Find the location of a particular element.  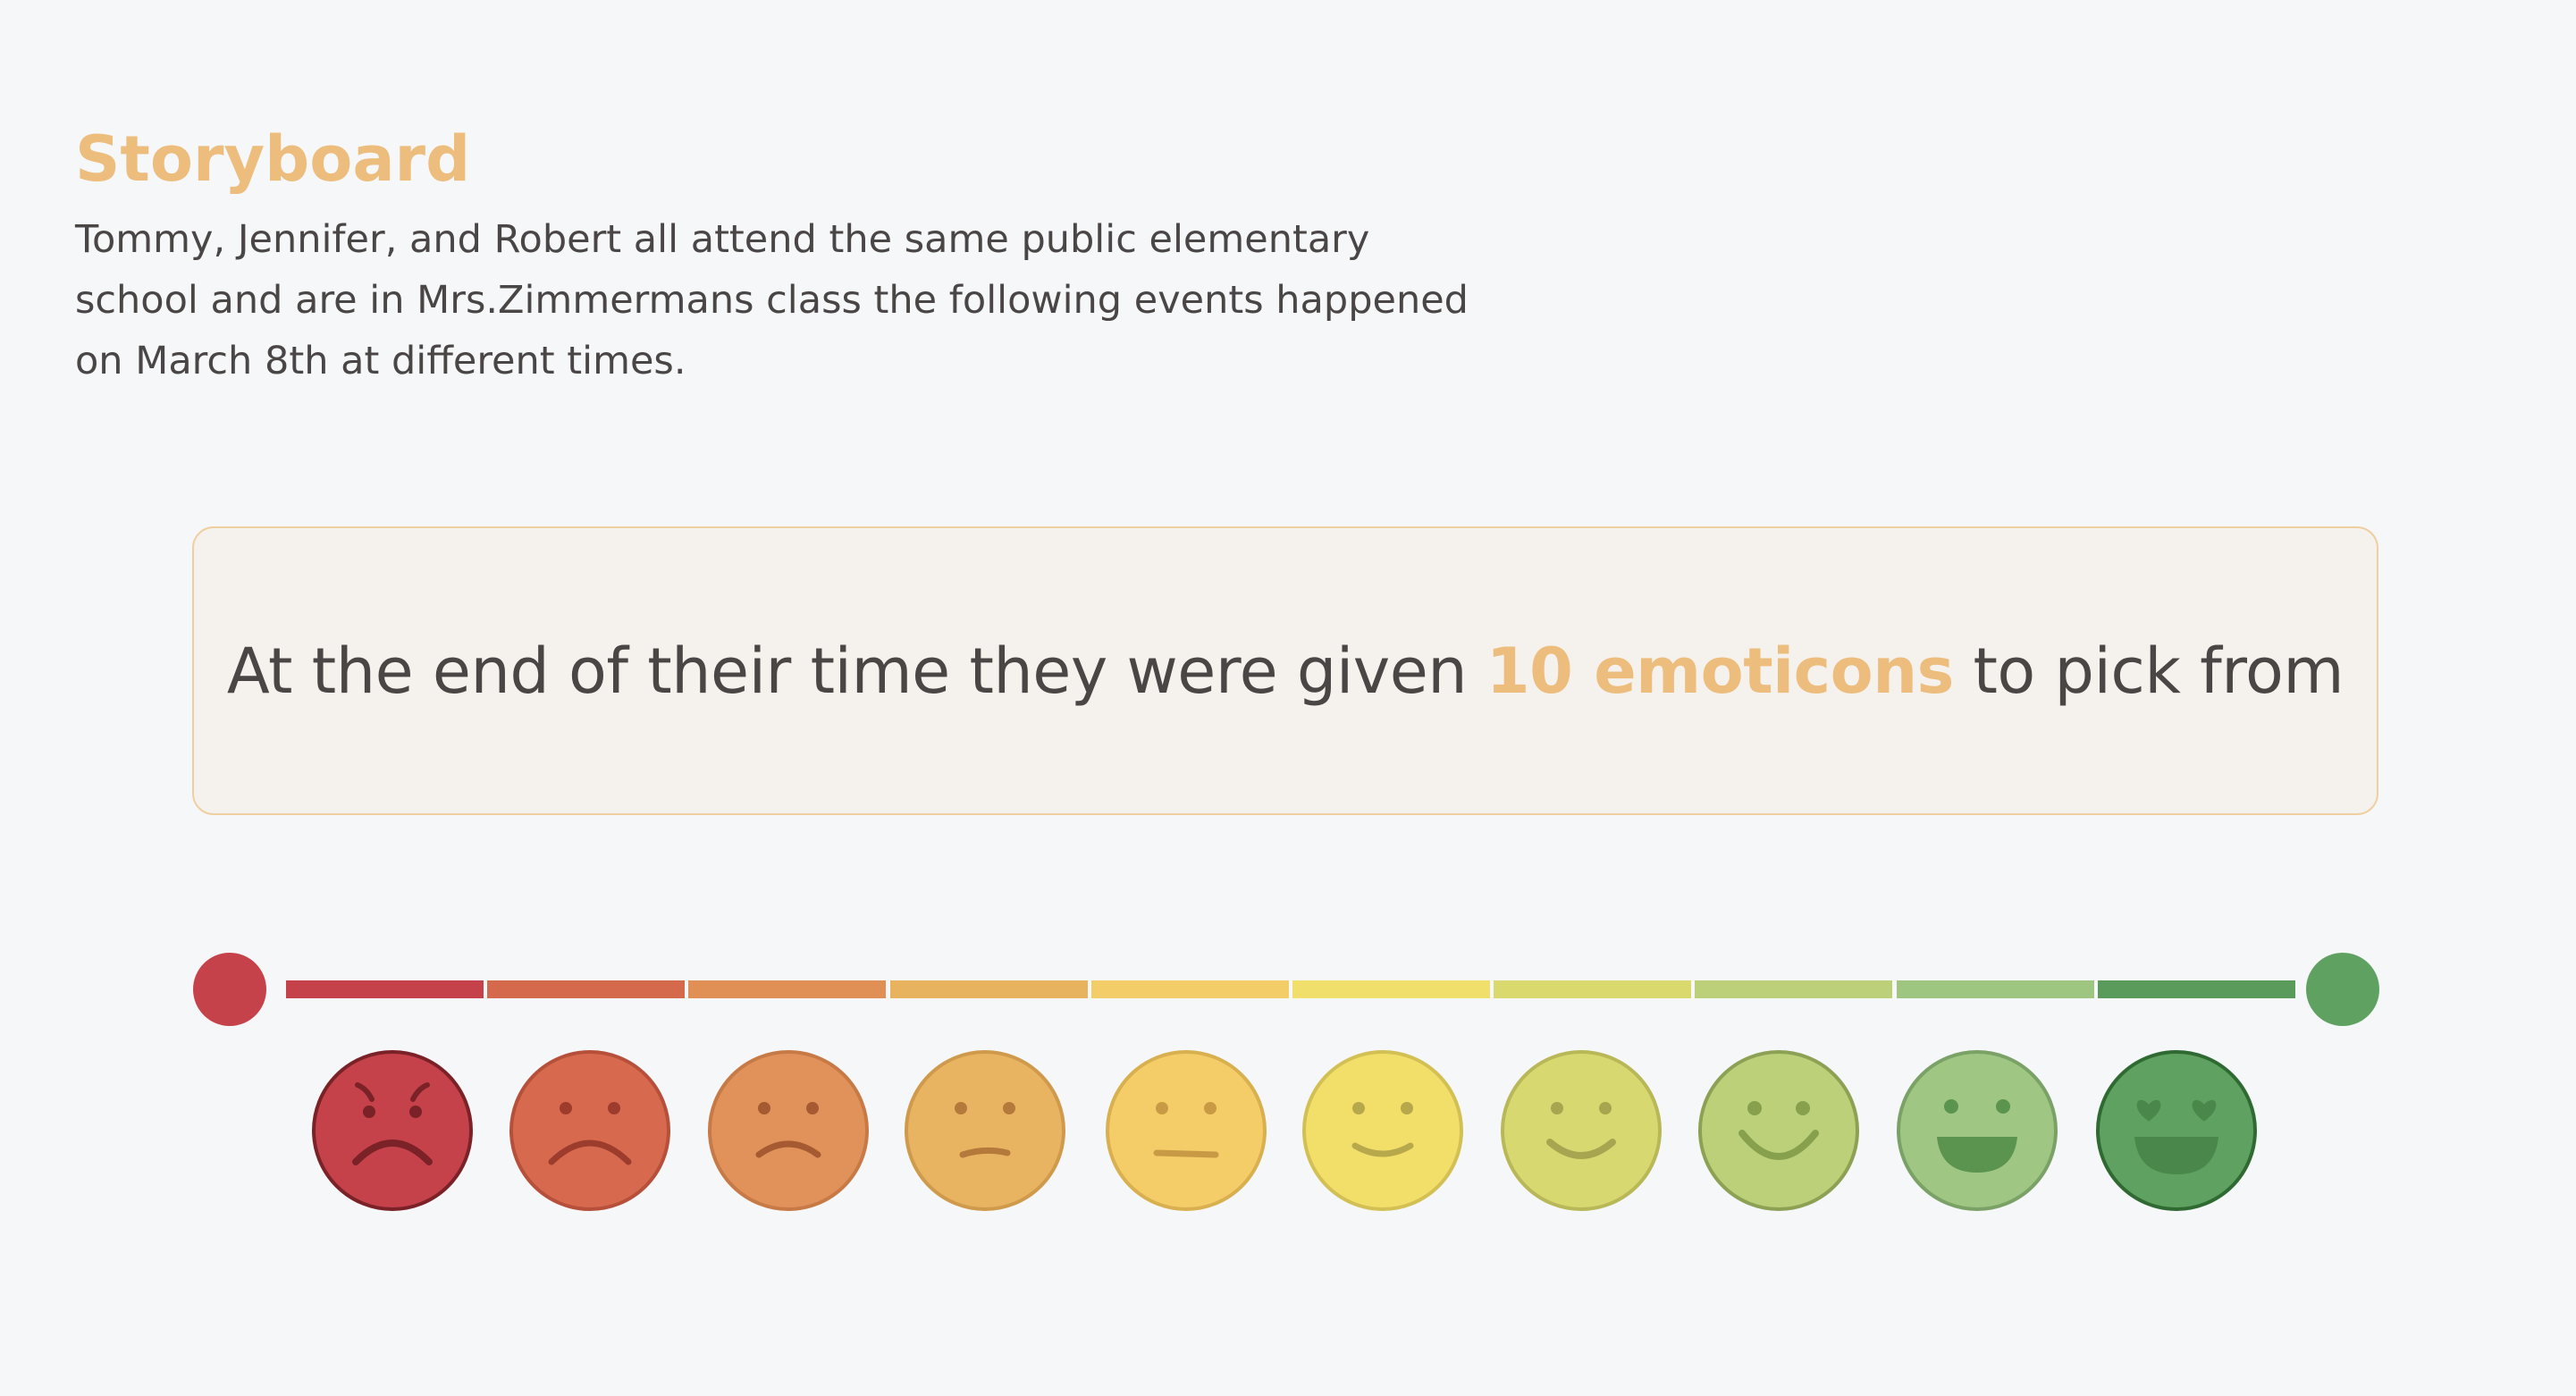

grinning-face-icon is located at coordinates (1977, 1131).